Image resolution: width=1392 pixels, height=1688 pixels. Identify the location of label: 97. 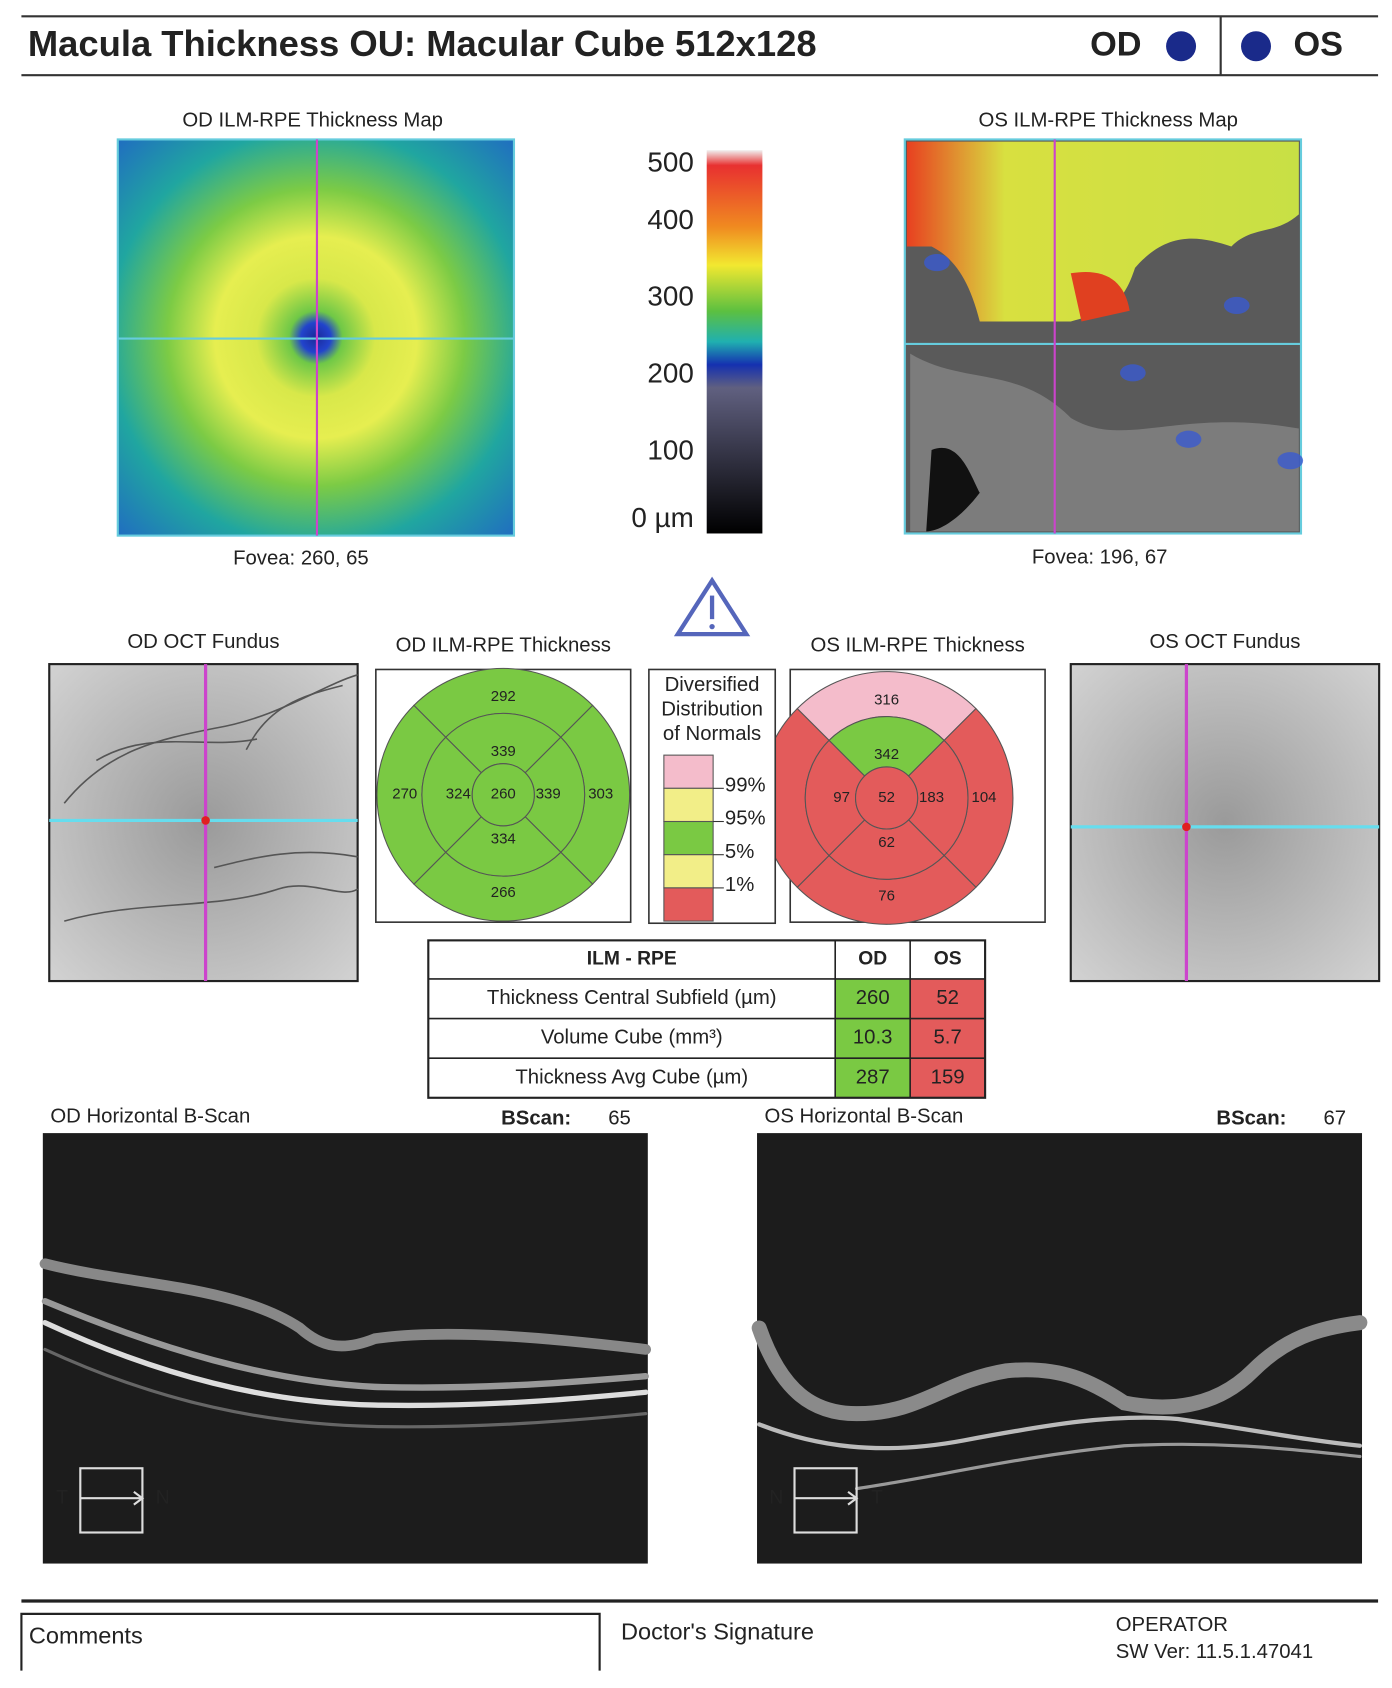
(841, 797).